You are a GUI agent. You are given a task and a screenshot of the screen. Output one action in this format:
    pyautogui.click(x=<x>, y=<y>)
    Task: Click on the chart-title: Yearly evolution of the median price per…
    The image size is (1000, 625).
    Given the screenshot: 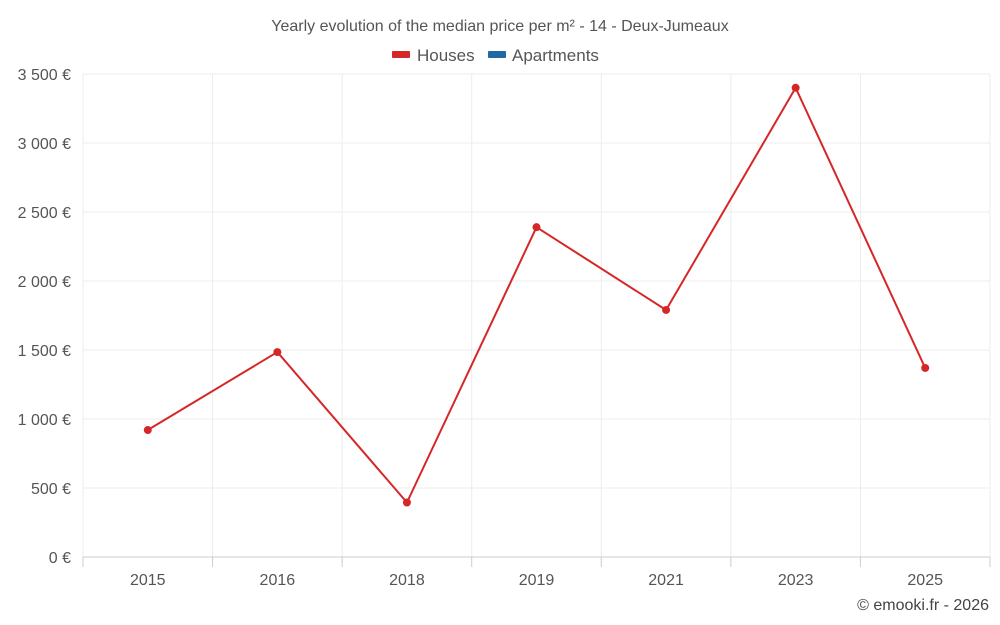 What is the action you would take?
    pyautogui.click(x=499, y=26)
    